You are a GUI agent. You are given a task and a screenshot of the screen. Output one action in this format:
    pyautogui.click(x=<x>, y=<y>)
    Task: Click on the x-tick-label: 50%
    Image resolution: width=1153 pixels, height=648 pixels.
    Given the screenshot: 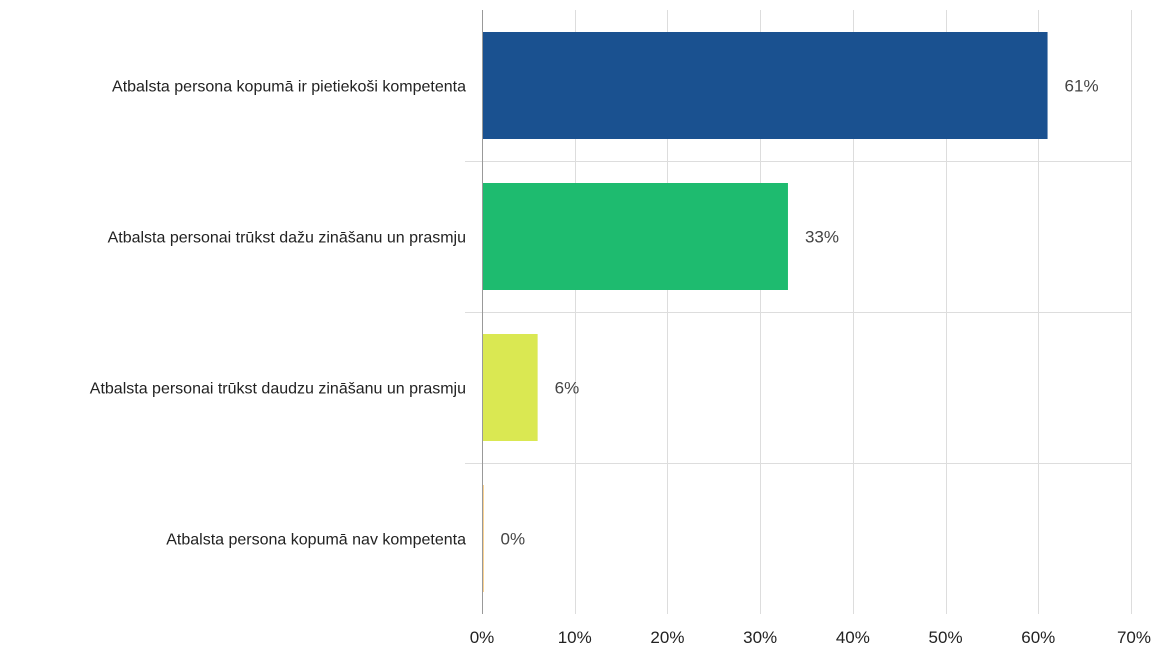 What is the action you would take?
    pyautogui.click(x=946, y=637)
    